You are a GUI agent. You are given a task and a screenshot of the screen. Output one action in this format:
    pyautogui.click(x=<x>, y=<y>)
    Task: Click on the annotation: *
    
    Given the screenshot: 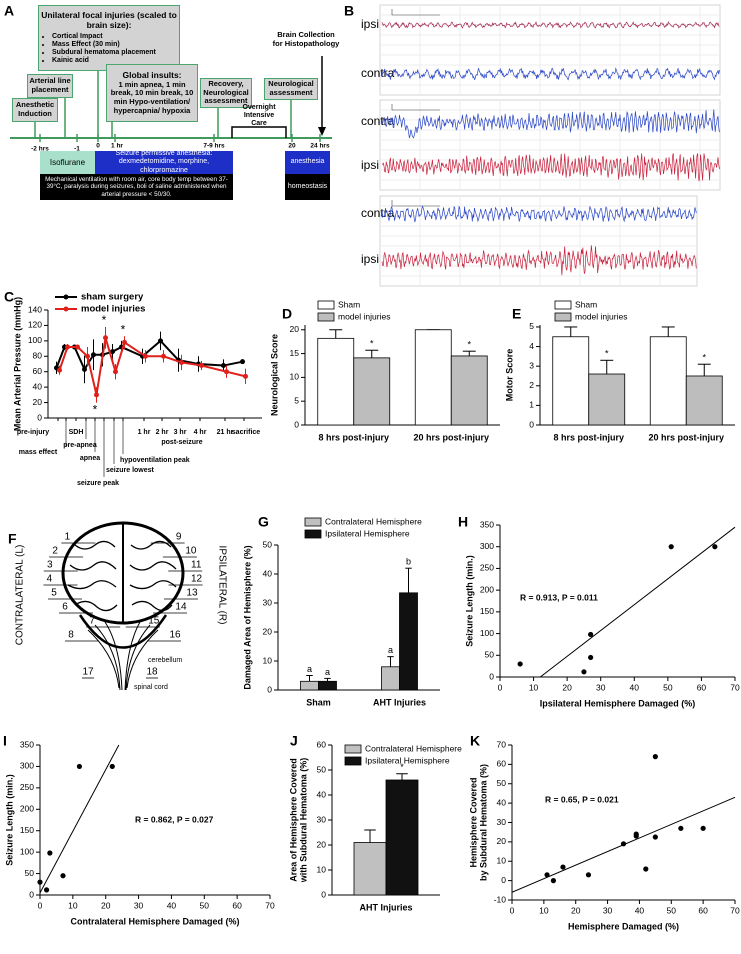 What is the action you would take?
    pyautogui.click(x=402, y=767)
    